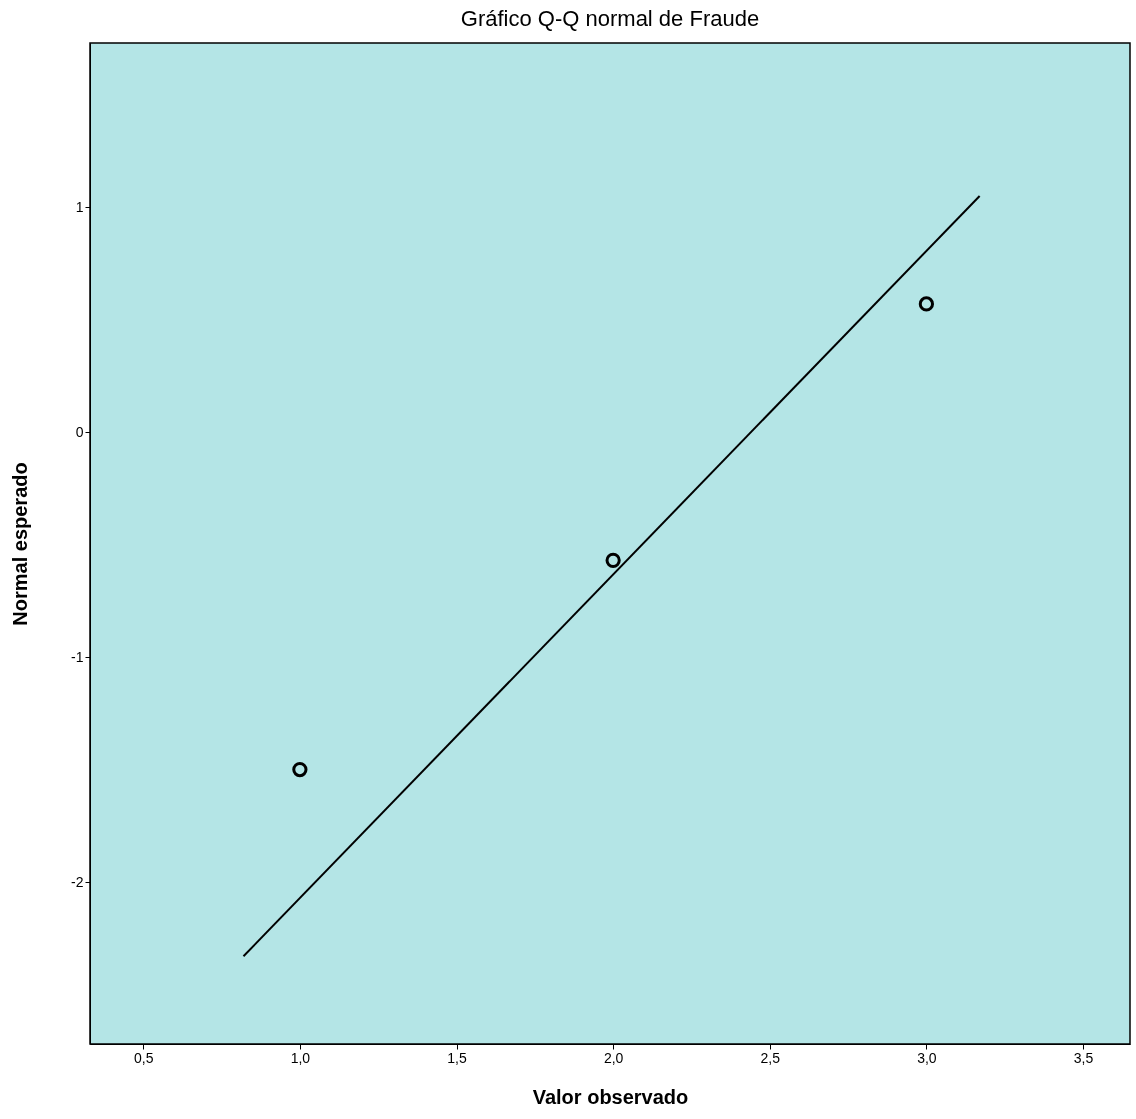 The width and height of the screenshot is (1136, 1119). What do you see at coordinates (770, 1057) in the screenshot?
I see `x-tick-label: 2,5` at bounding box center [770, 1057].